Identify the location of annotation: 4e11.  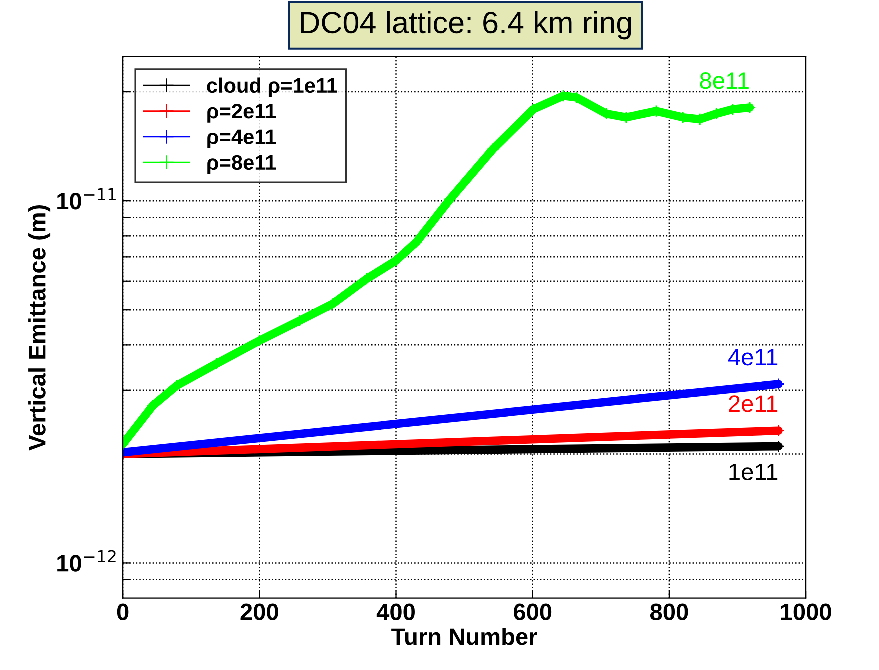
(753, 357).